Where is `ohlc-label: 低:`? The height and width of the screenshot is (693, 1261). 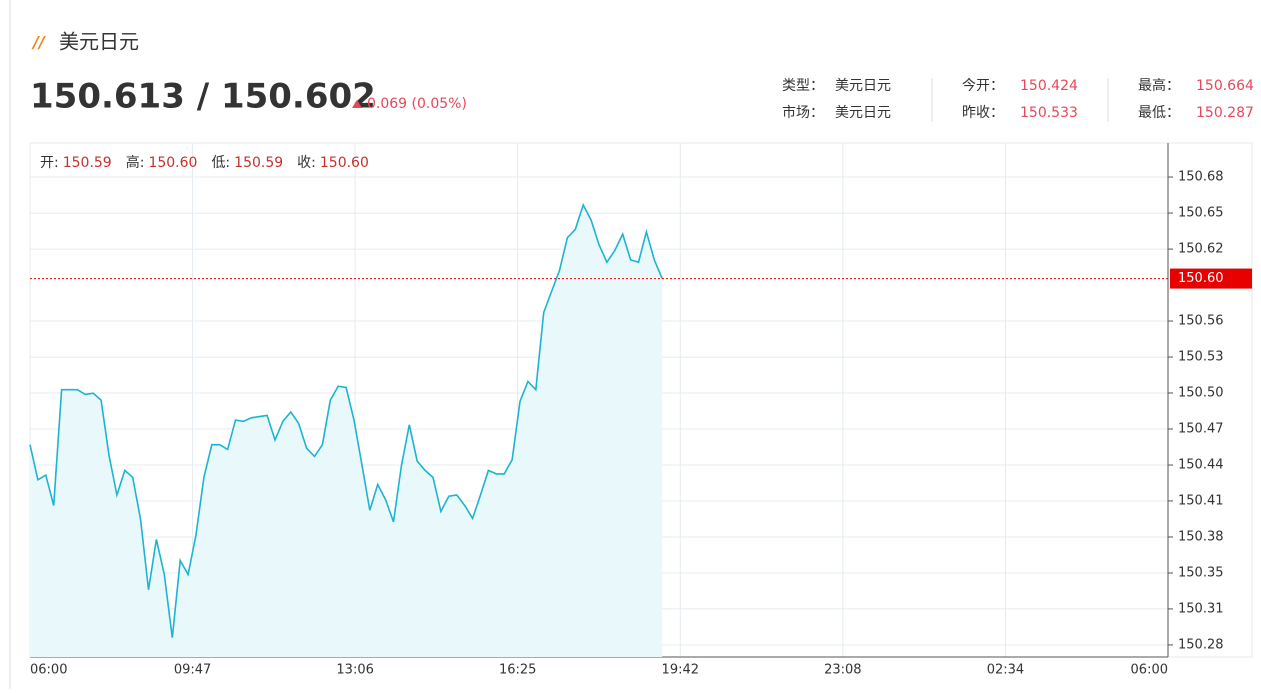 ohlc-label: 低: is located at coordinates (220, 163).